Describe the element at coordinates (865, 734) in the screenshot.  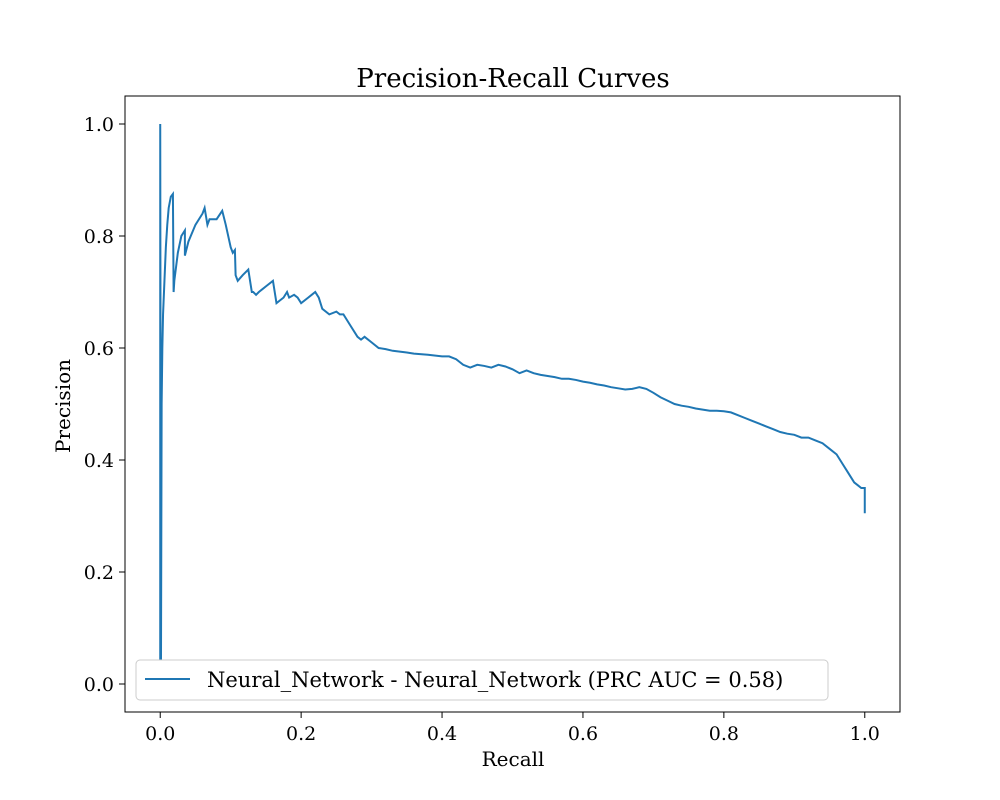
I see `x-tick-label: 1.0` at that location.